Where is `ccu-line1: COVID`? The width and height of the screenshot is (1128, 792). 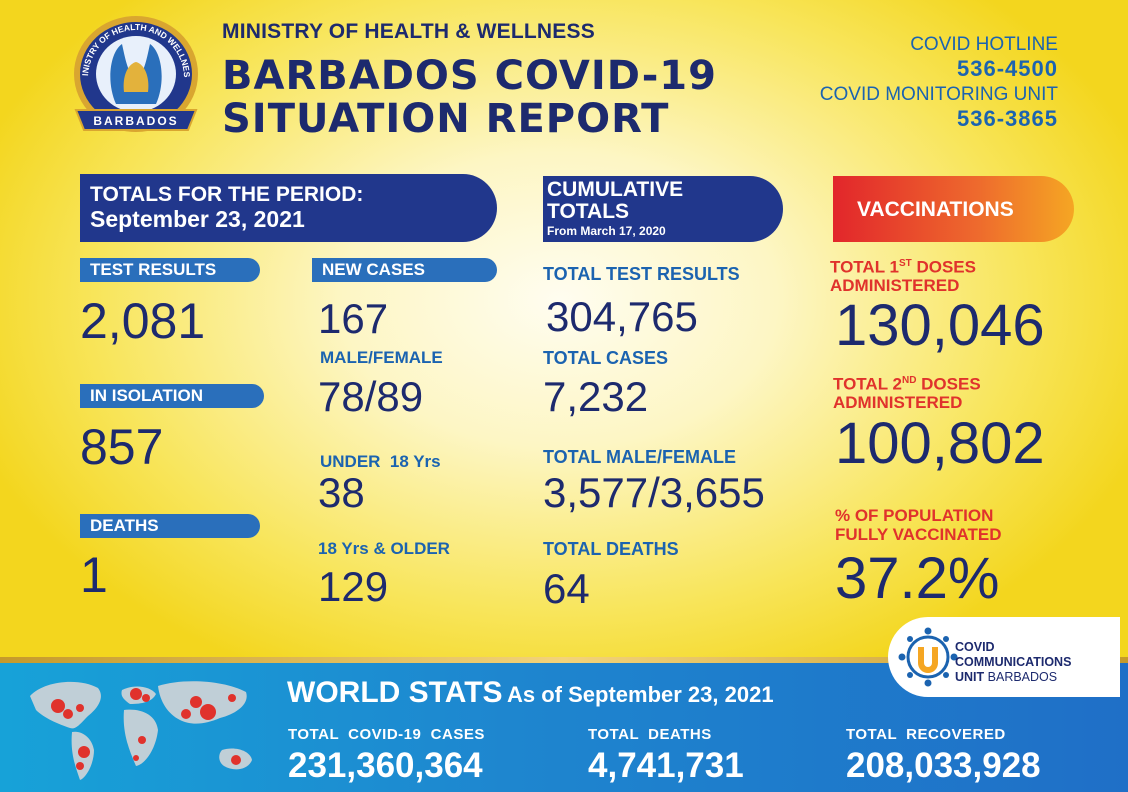
ccu-line1: COVID is located at coordinates (975, 647).